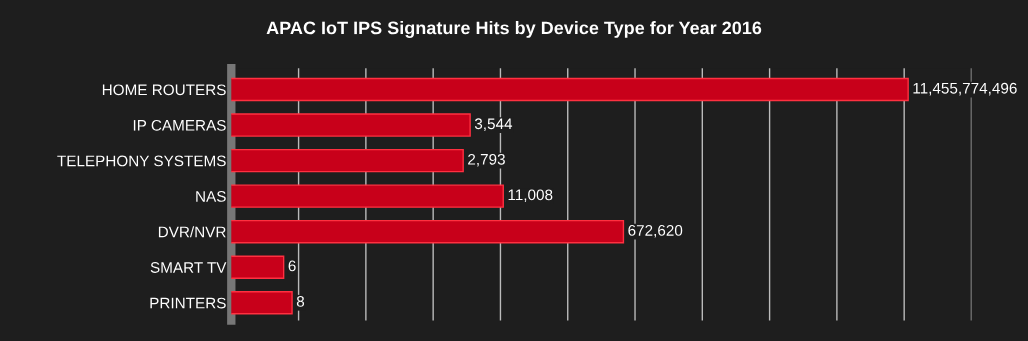  I want to click on data-label: 11,455,774,496, so click(965, 89).